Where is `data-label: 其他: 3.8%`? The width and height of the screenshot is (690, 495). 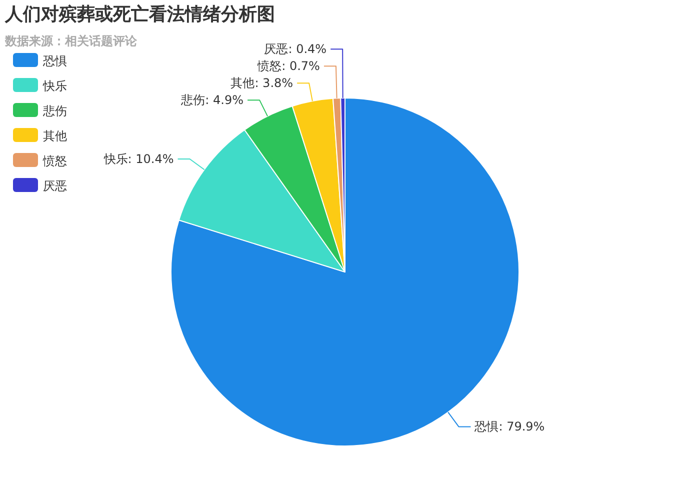
data-label: 其他: 3.8% is located at coordinates (262, 83).